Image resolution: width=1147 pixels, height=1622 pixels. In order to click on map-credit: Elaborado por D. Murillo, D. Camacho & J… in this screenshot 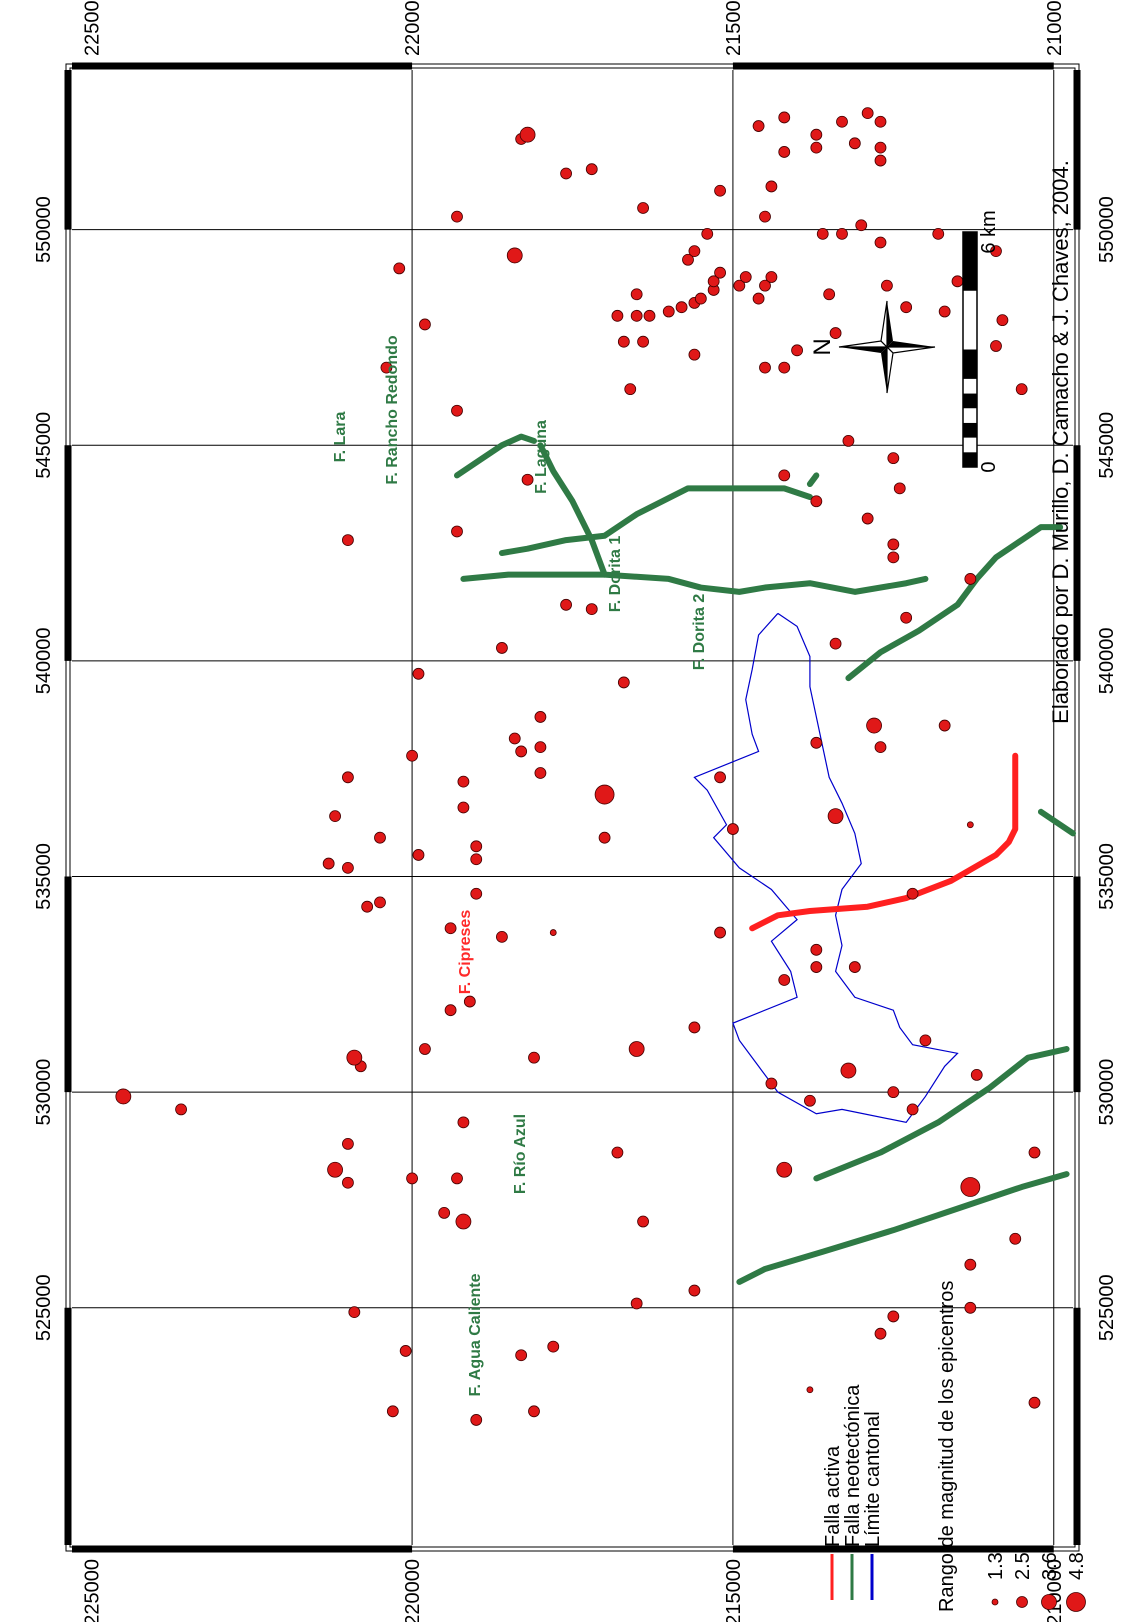, I will do `click(1060, 442)`.